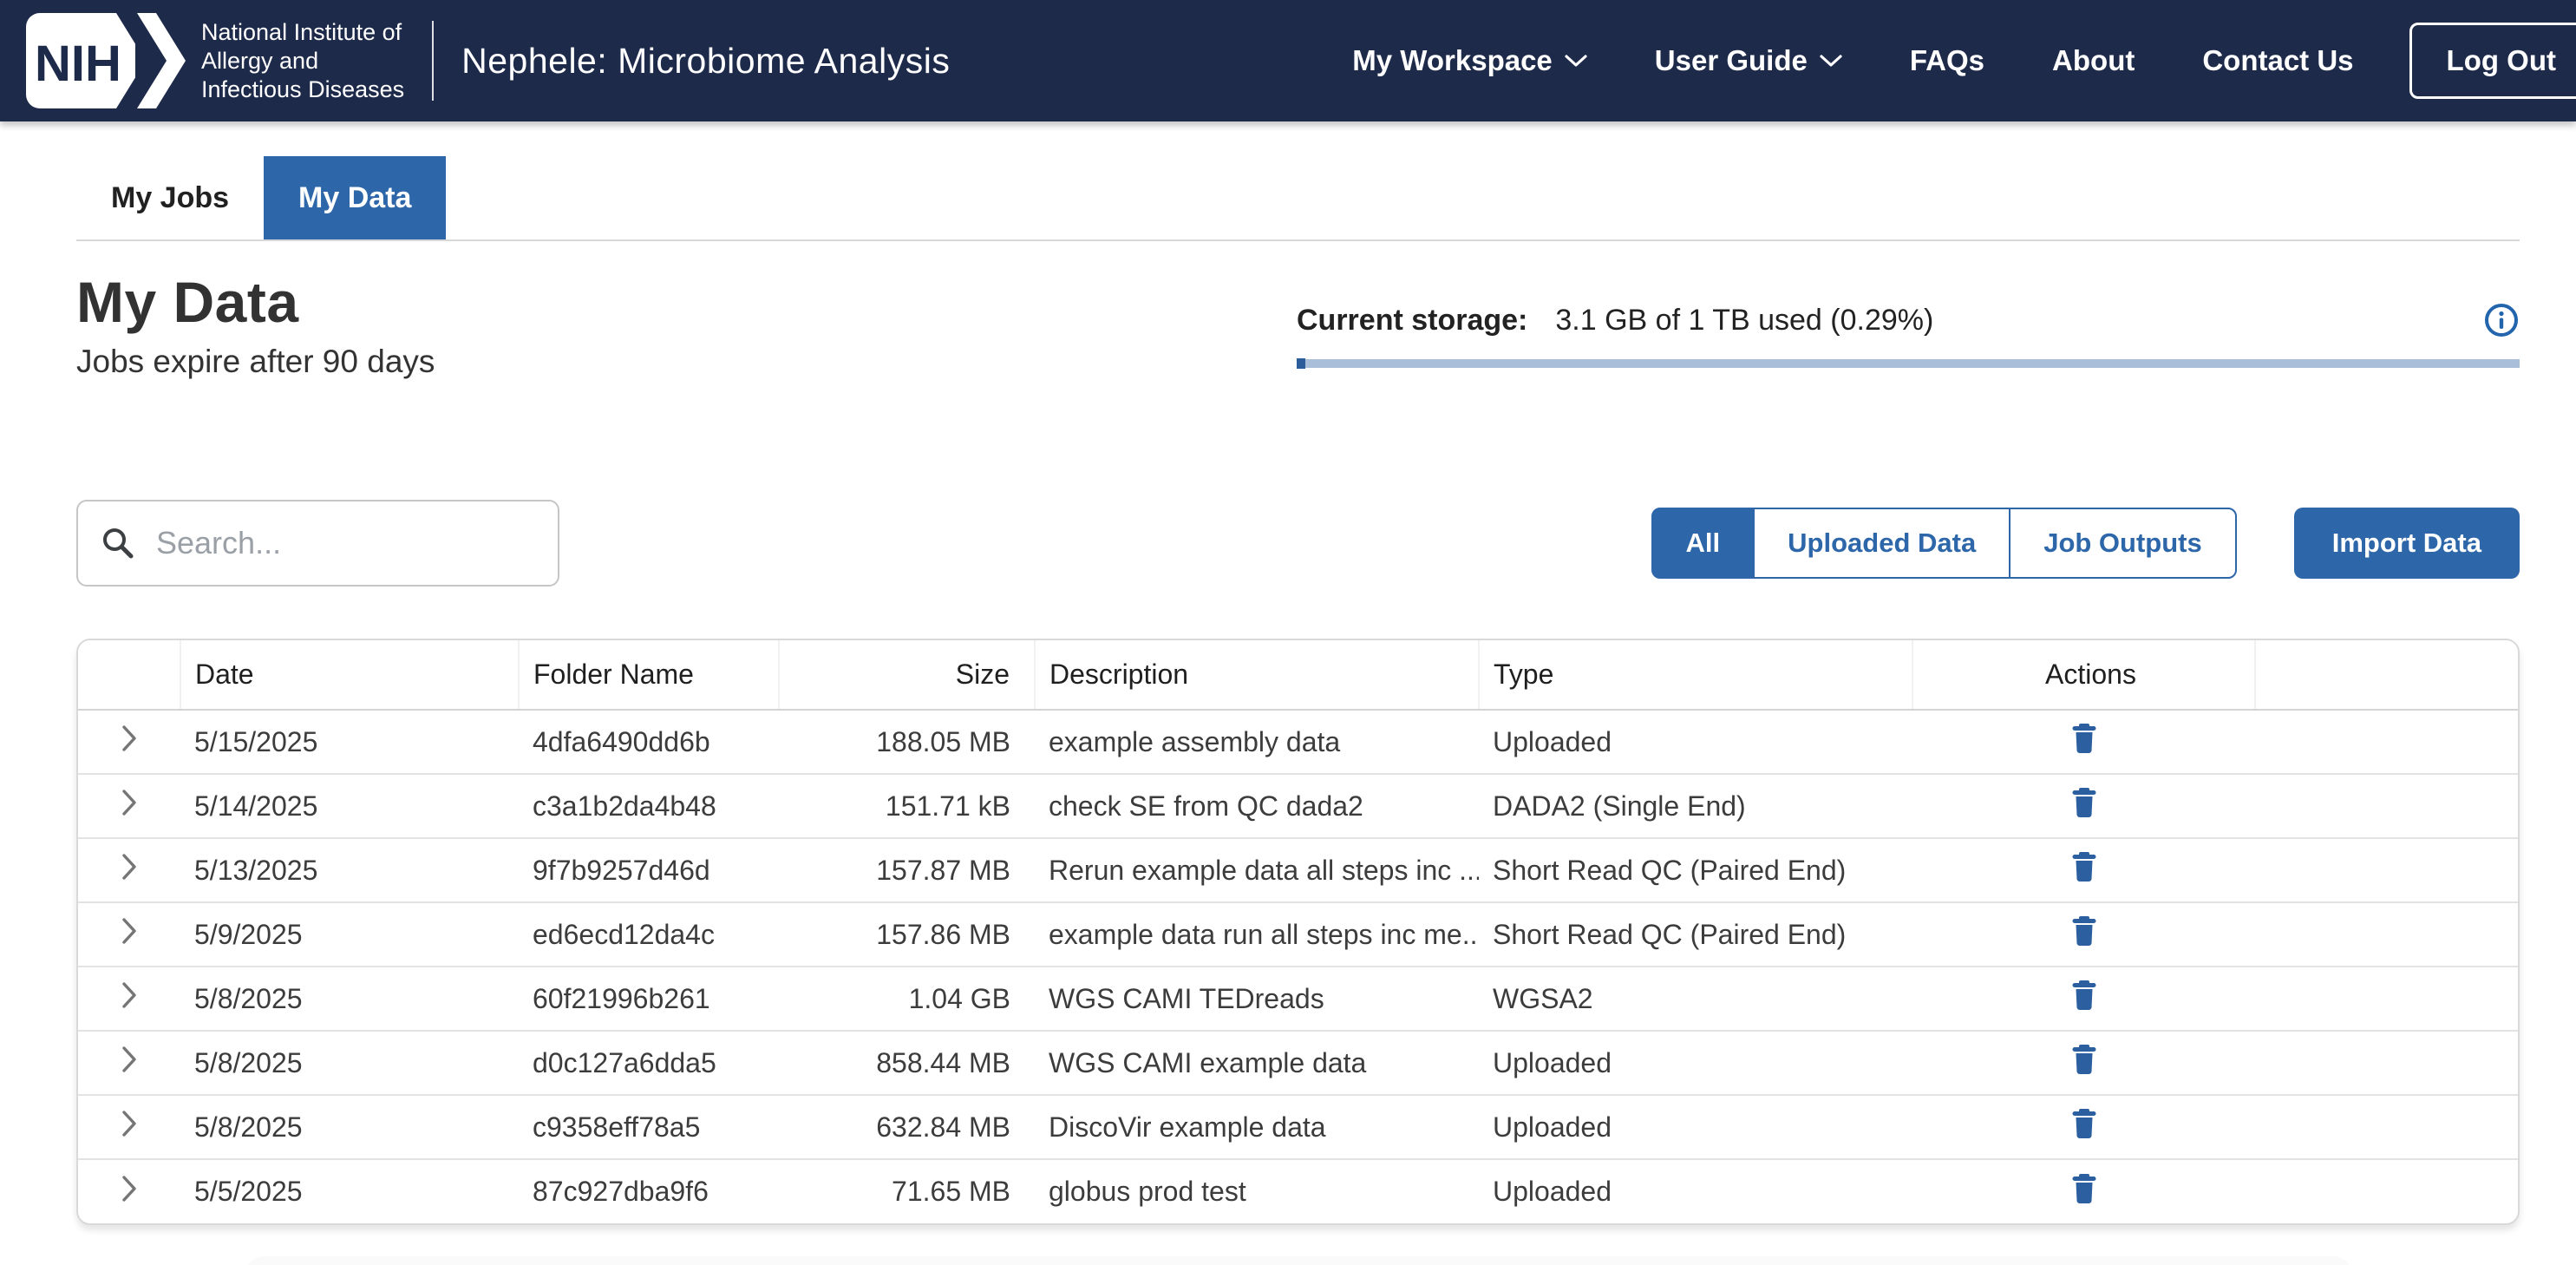 This screenshot has height=1265, width=2576. I want to click on row-folder-name: 60f21996b261, so click(649, 998).